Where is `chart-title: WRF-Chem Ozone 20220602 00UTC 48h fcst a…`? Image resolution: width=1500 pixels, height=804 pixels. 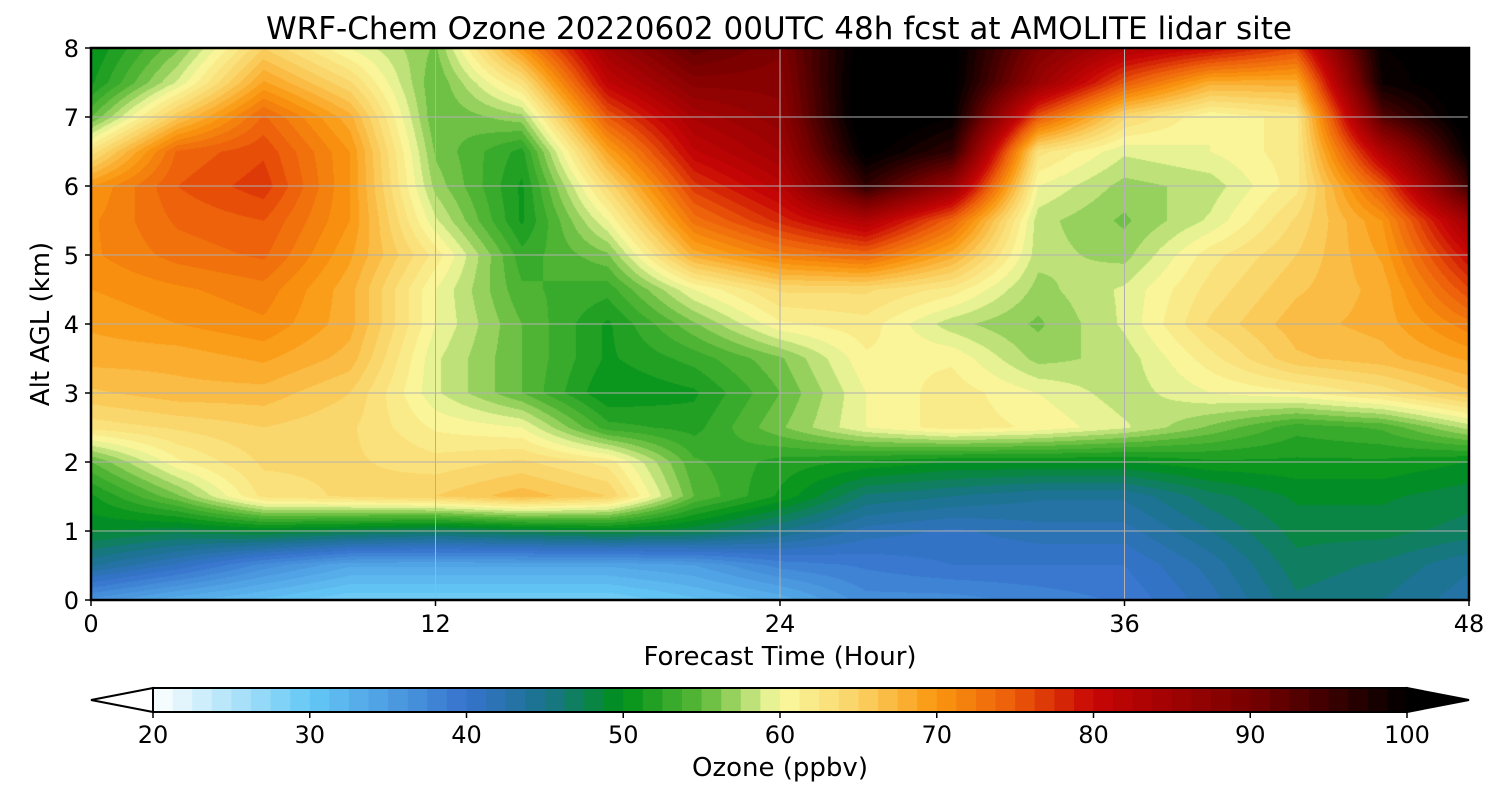 chart-title: WRF-Chem Ozone 20220602 00UTC 48h fcst a… is located at coordinates (779, 29).